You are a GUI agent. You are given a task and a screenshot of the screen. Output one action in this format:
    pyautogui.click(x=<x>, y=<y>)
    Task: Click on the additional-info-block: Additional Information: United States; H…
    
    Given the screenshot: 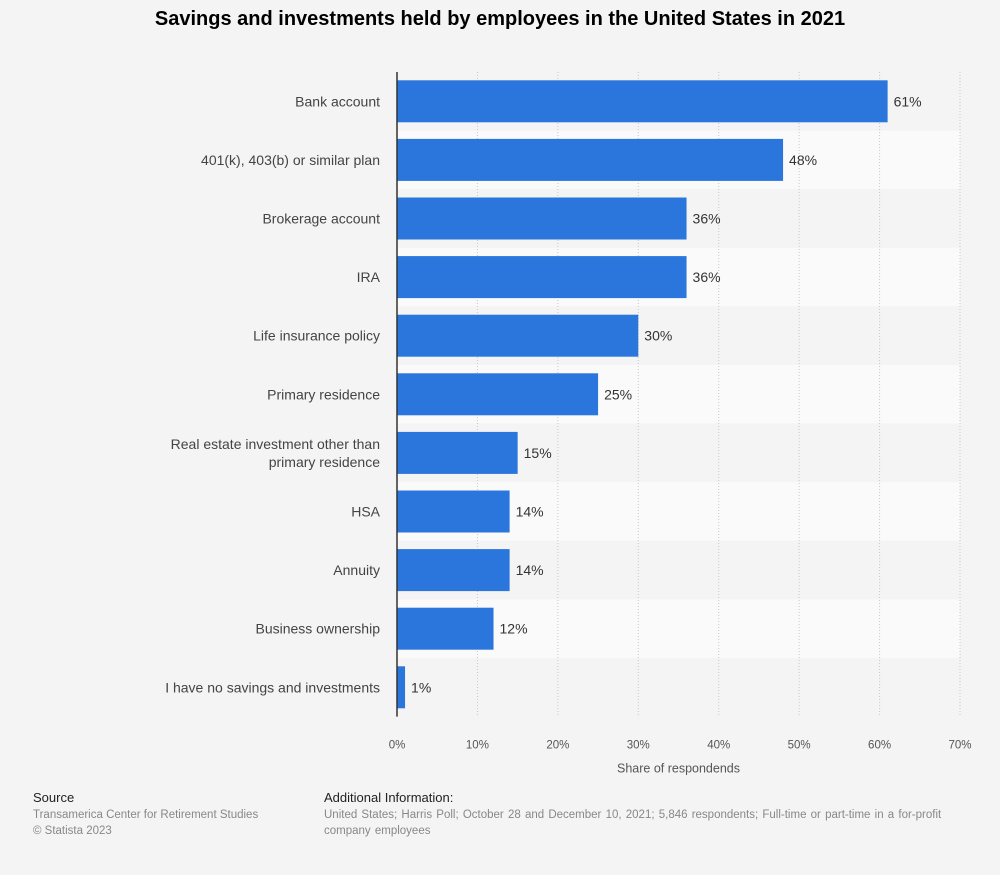 What is the action you would take?
    pyautogui.click(x=654, y=814)
    